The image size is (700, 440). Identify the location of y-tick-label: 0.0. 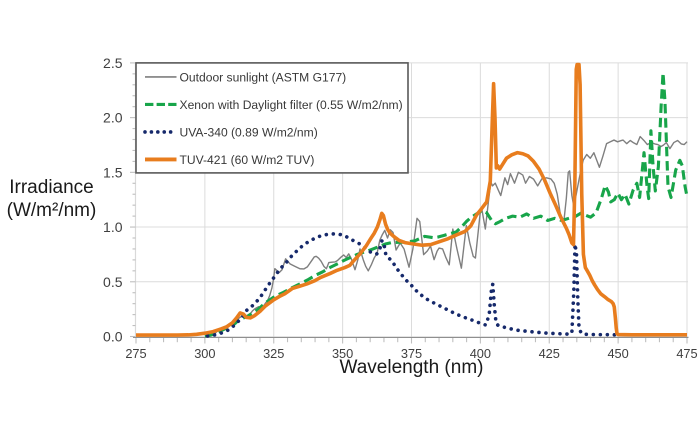
(113, 337).